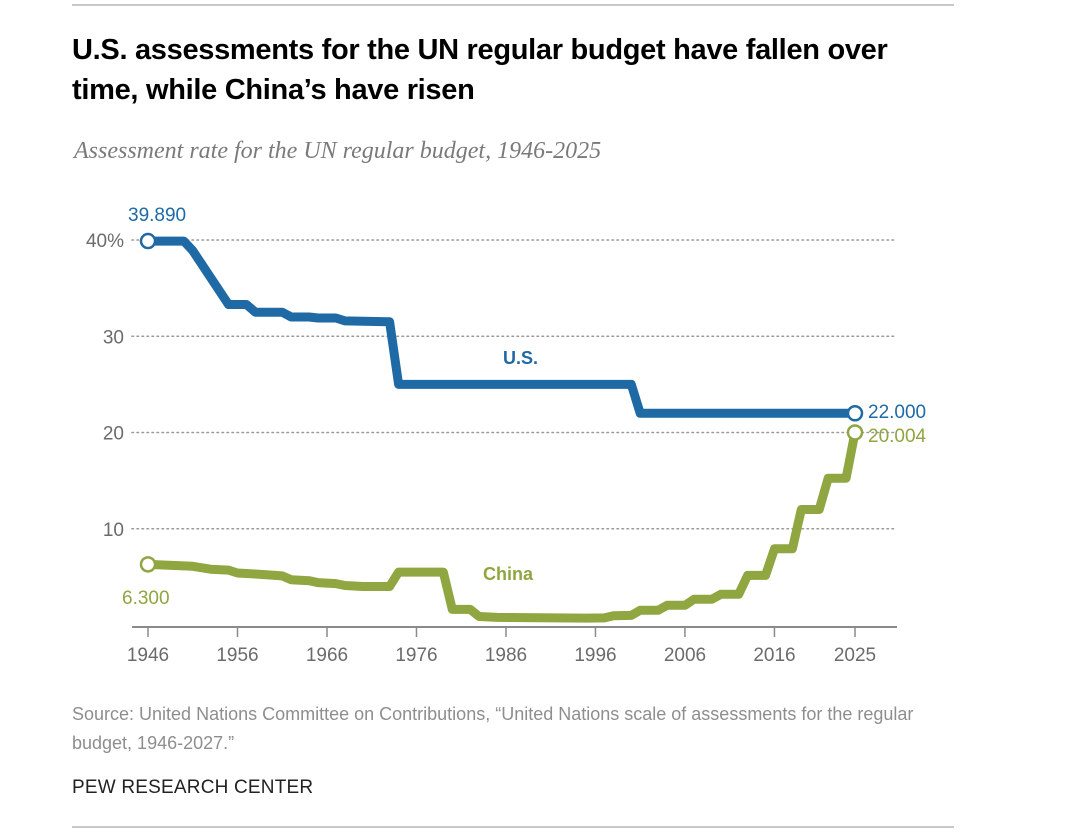 This screenshot has width=1078, height=837. I want to click on china-series-label: China, so click(508, 574).